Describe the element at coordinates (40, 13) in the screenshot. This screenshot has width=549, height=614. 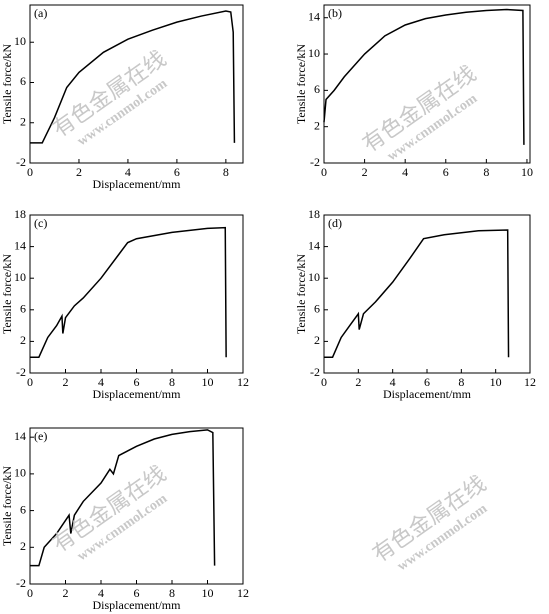
I see `panel-label: (a)` at that location.